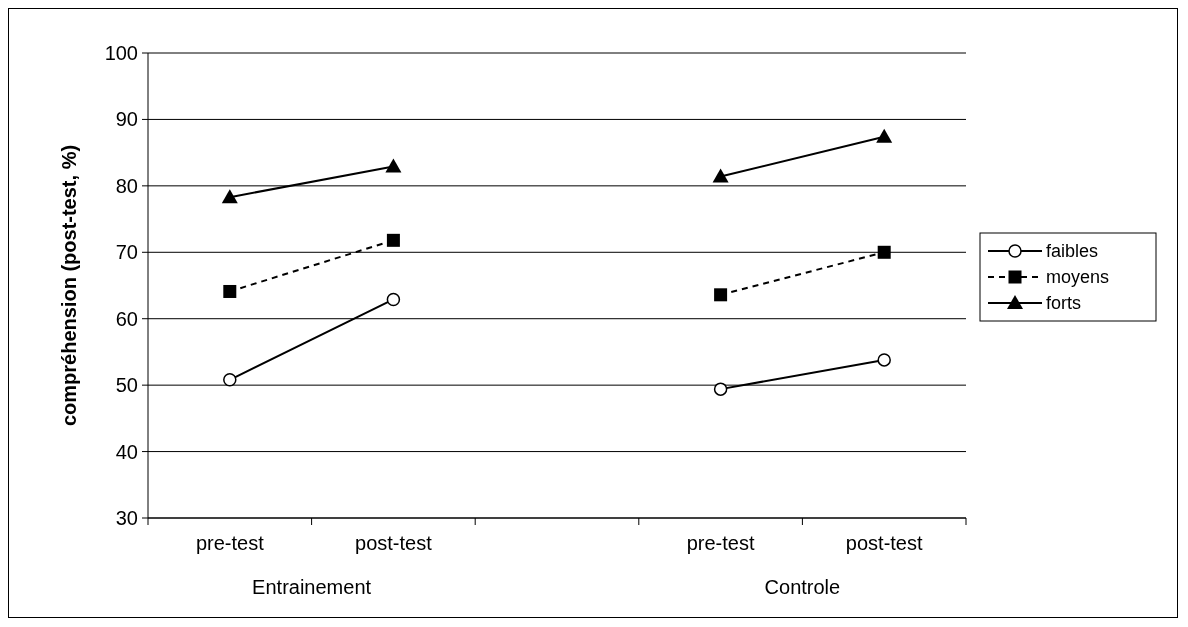 The height and width of the screenshot is (627, 1188). Describe the element at coordinates (126, 252) in the screenshot. I see `y-tick-label: 70` at that location.